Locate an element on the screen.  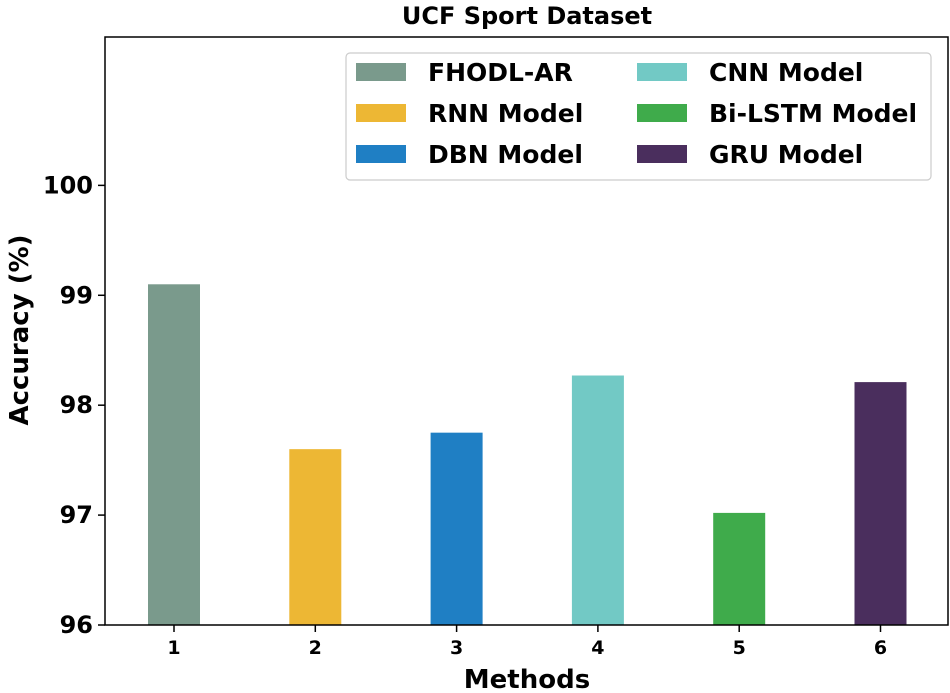
legend-label-6: GRU Model is located at coordinates (786, 154).